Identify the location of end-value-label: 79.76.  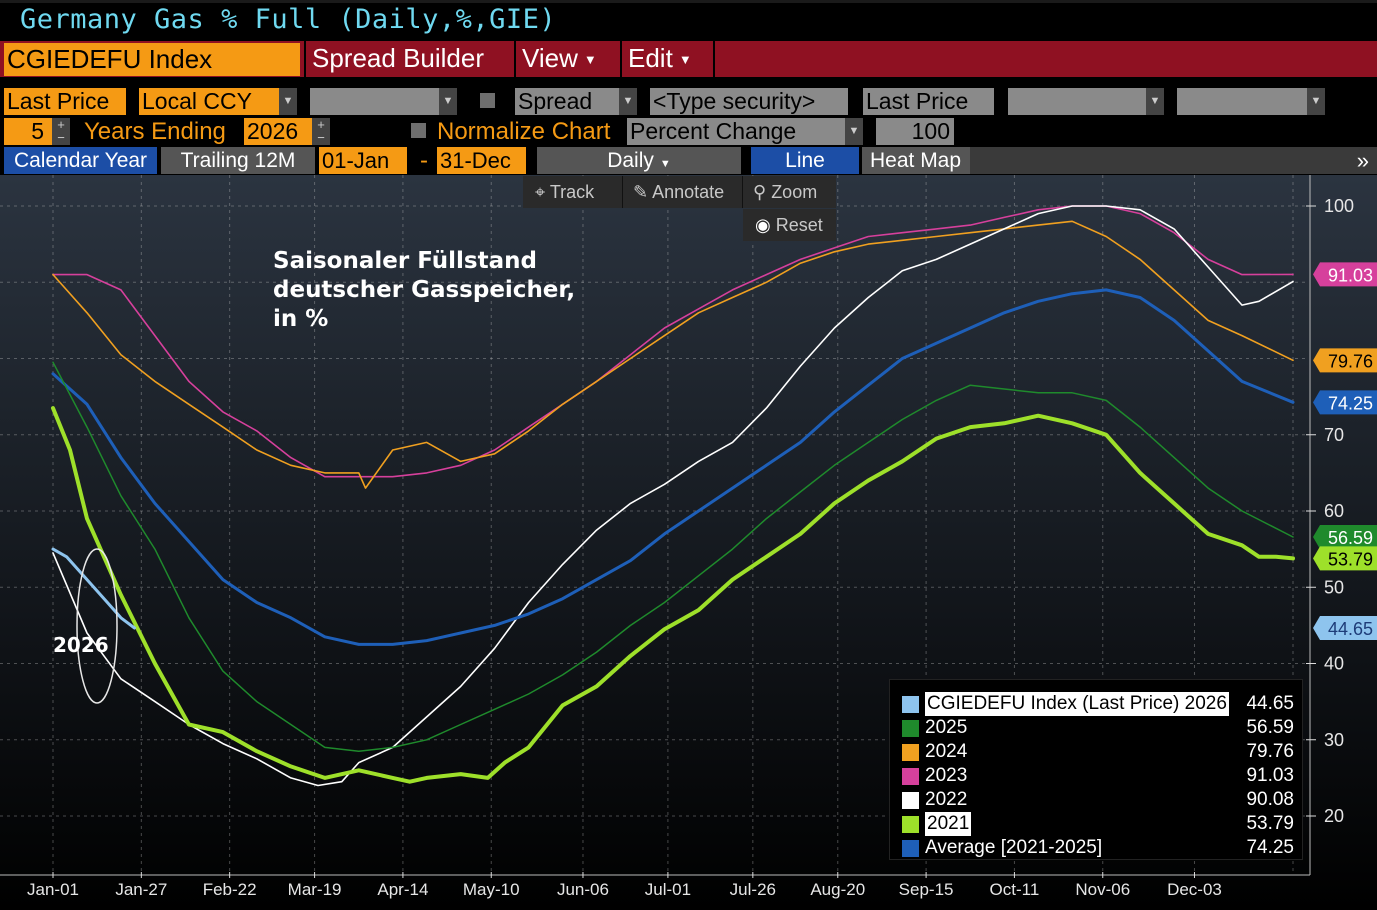
(1345, 360).